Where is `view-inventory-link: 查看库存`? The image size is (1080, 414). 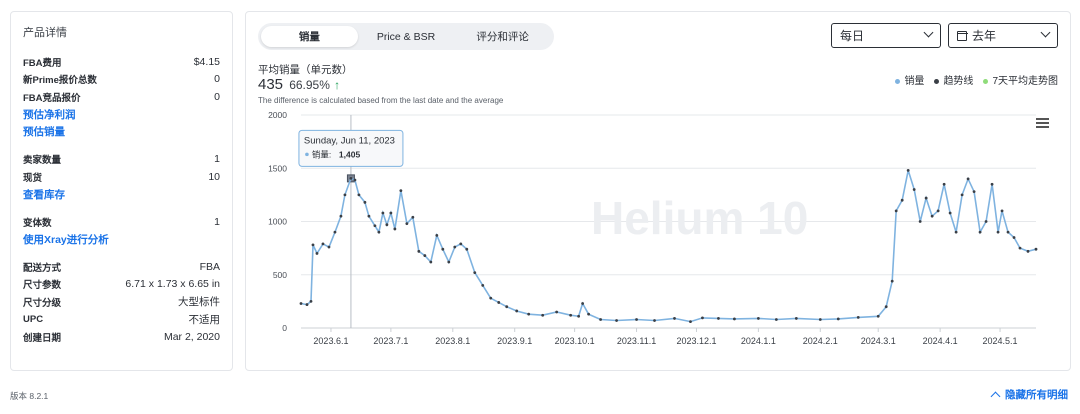
view-inventory-link: 查看库存 is located at coordinates (44, 194).